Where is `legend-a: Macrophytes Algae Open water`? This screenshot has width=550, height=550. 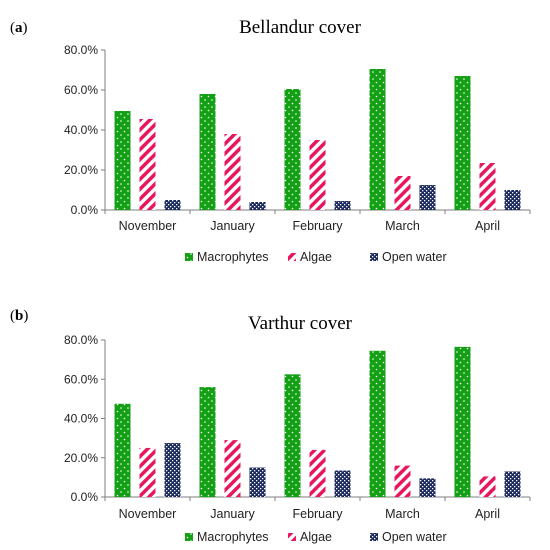
legend-a: Macrophytes Algae Open water is located at coordinates (316, 257).